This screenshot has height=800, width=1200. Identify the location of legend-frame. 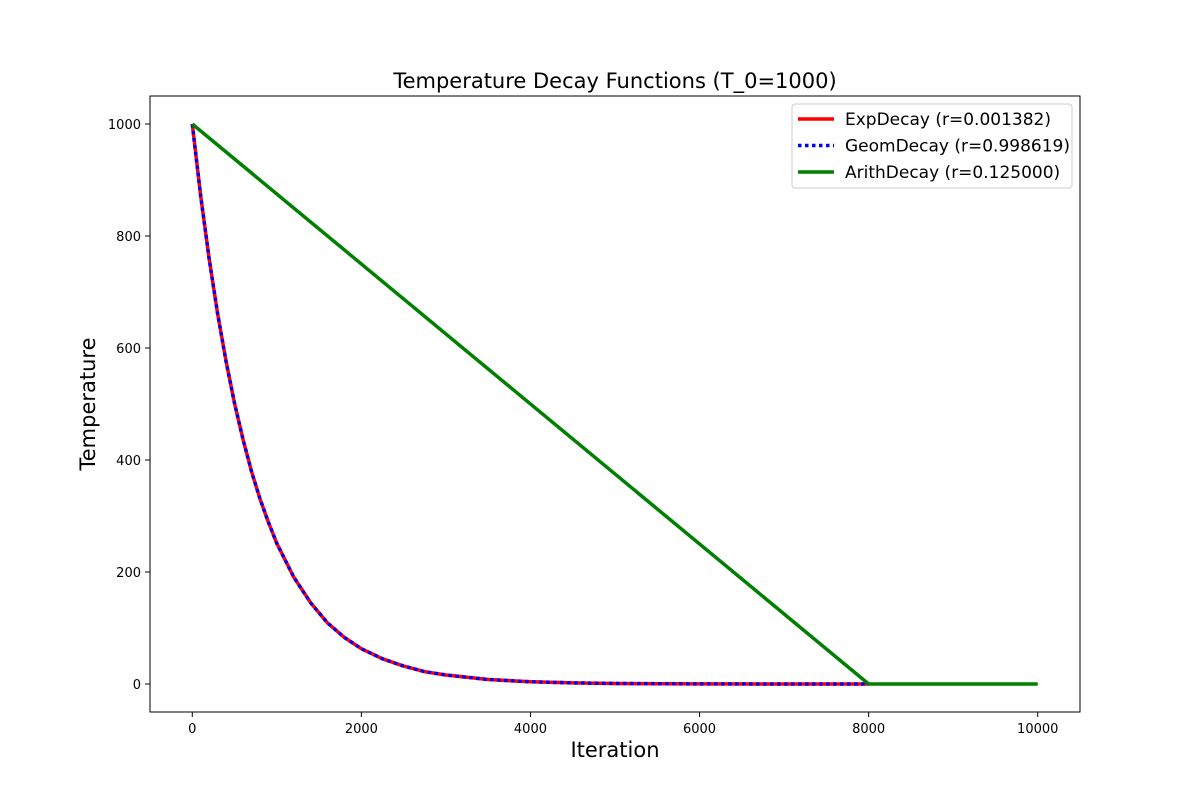
(932, 146).